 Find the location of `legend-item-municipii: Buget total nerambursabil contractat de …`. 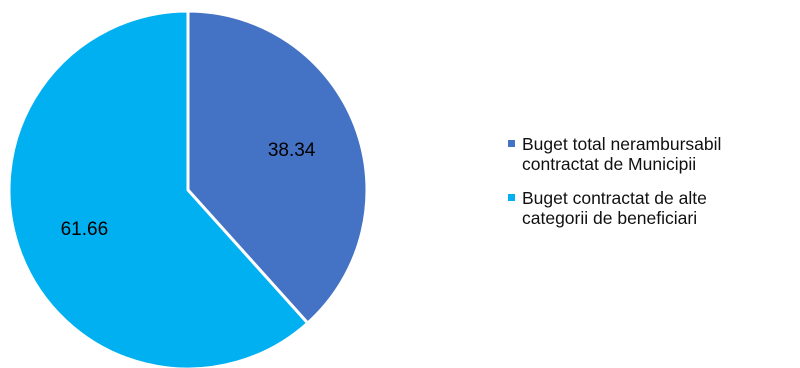

legend-item-municipii: Buget total nerambursabil contractat de … is located at coordinates (653, 154).